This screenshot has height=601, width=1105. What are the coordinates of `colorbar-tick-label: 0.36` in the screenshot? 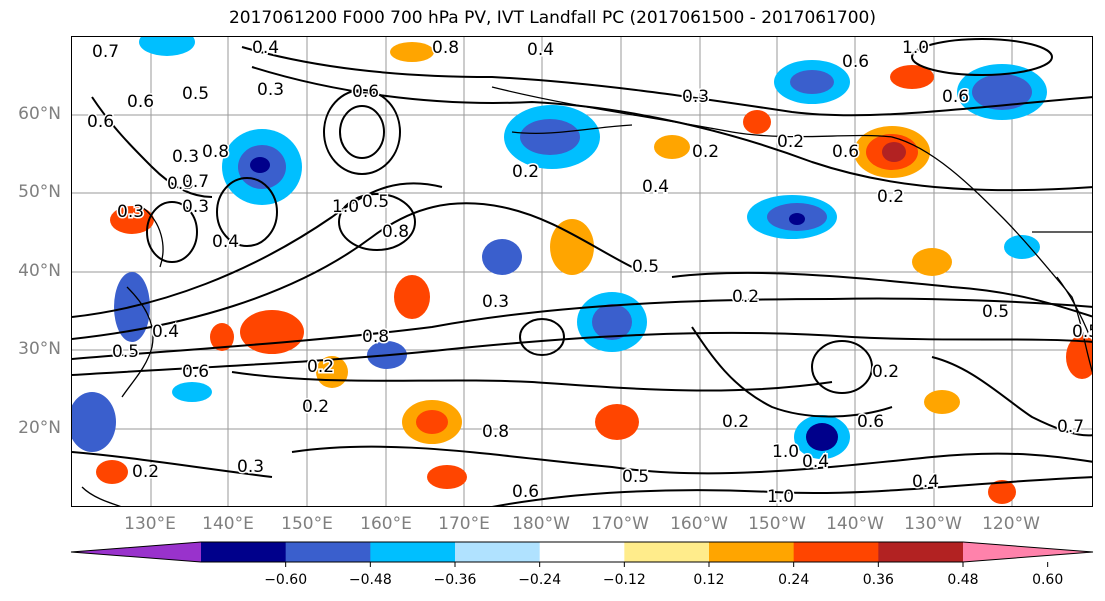 It's located at (878, 580).